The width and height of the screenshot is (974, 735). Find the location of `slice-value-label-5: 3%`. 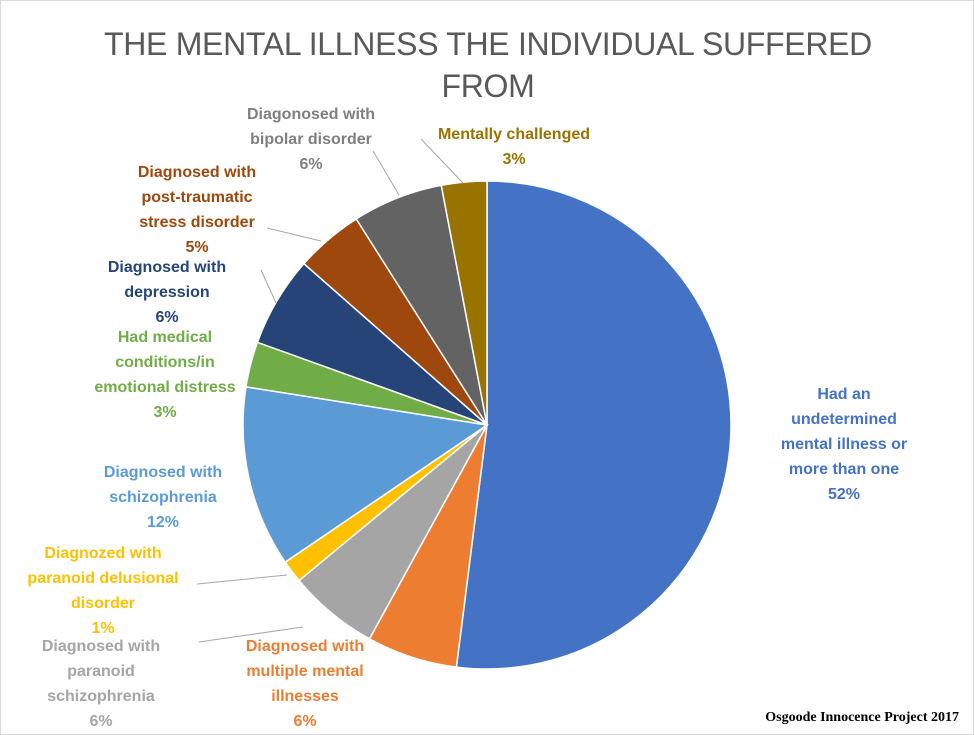

slice-value-label-5: 3% is located at coordinates (164, 412).